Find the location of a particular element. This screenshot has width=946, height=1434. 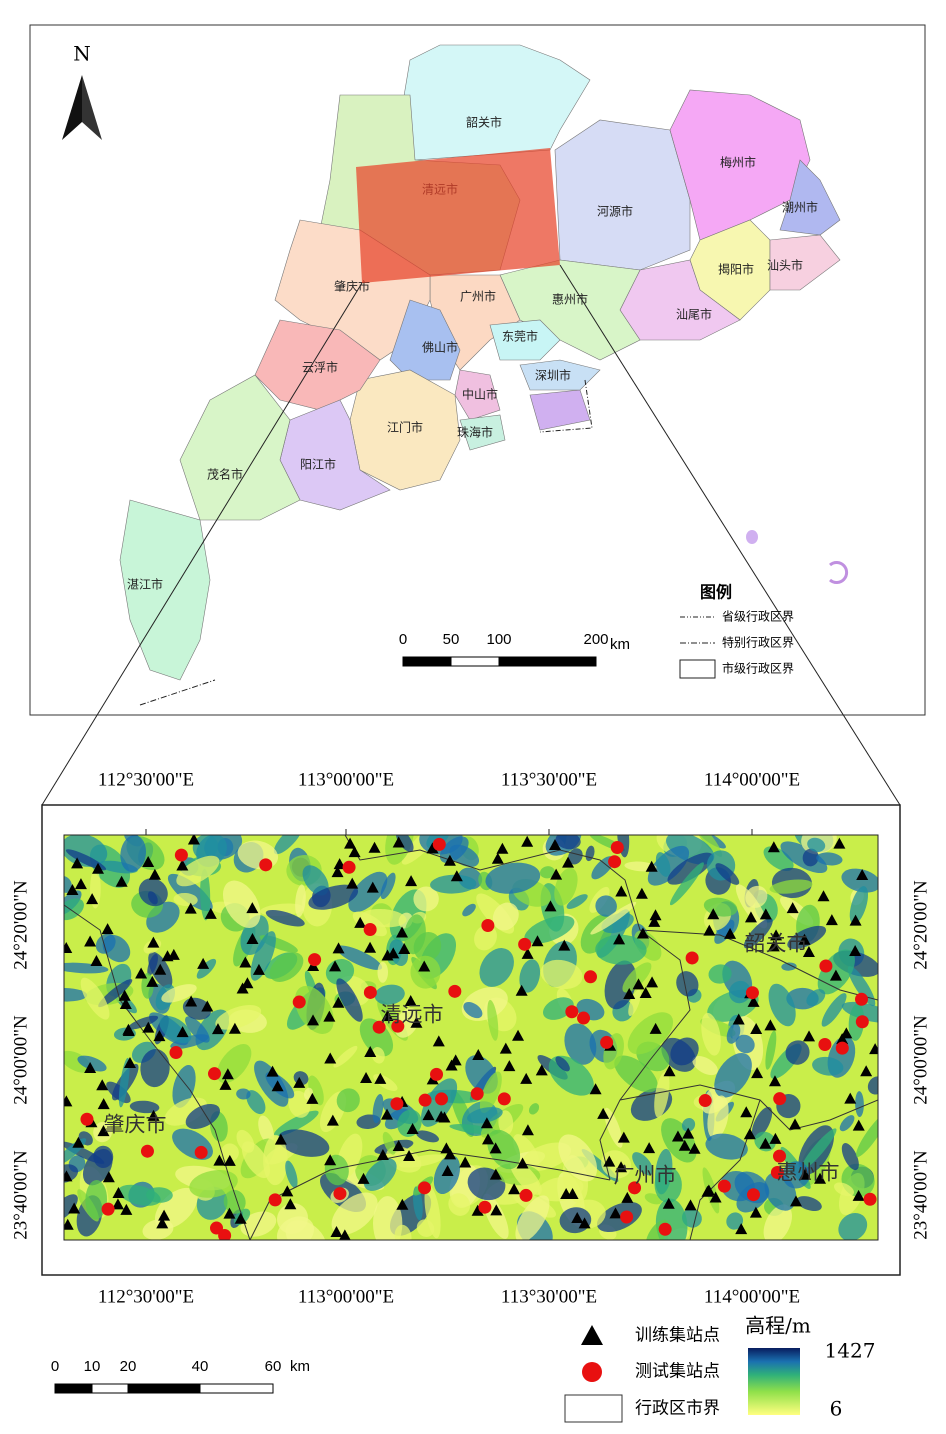

city-label: 云浮市 is located at coordinates (320, 367).